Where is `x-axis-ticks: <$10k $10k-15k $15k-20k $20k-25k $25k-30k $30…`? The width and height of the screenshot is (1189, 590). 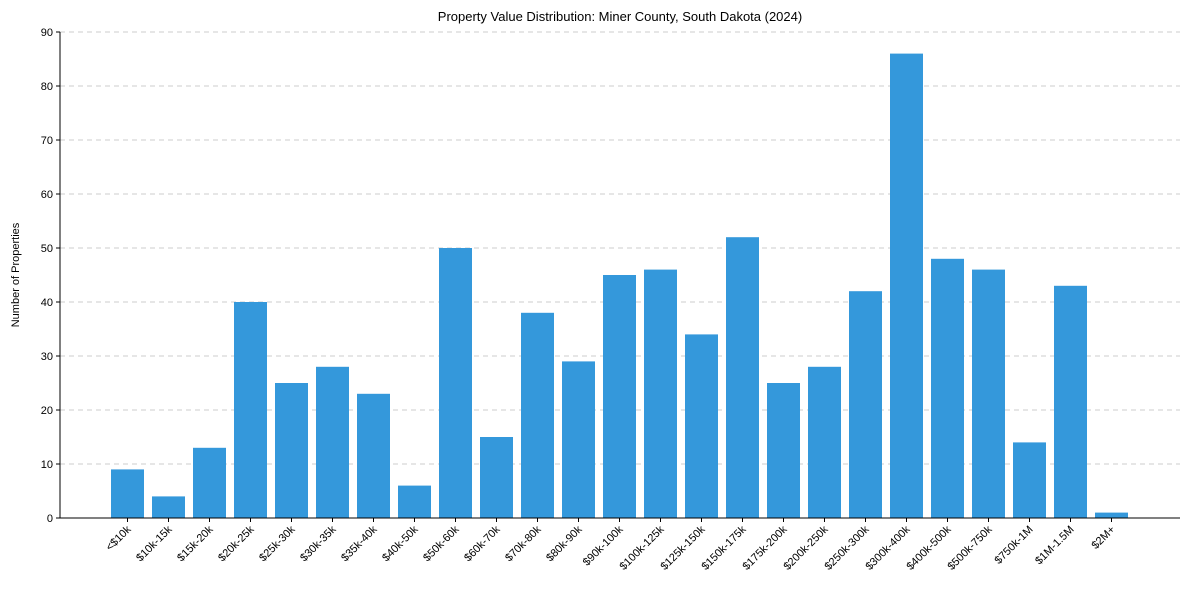 x-axis-ticks: <$10k $10k-15k $15k-20k $20k-25k $25k-30k $30… is located at coordinates (611, 545).